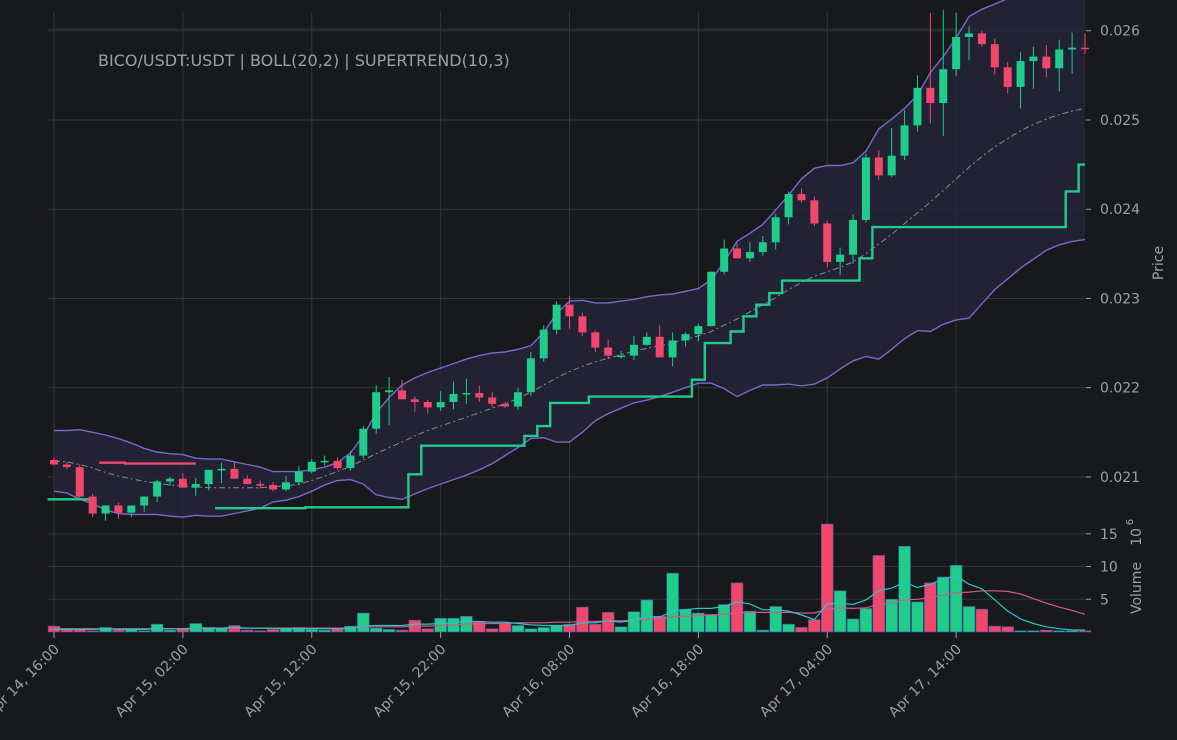 This screenshot has width=1177, height=740. Describe the element at coordinates (1120, 299) in the screenshot. I see `price-tick-label: 0.023` at that location.